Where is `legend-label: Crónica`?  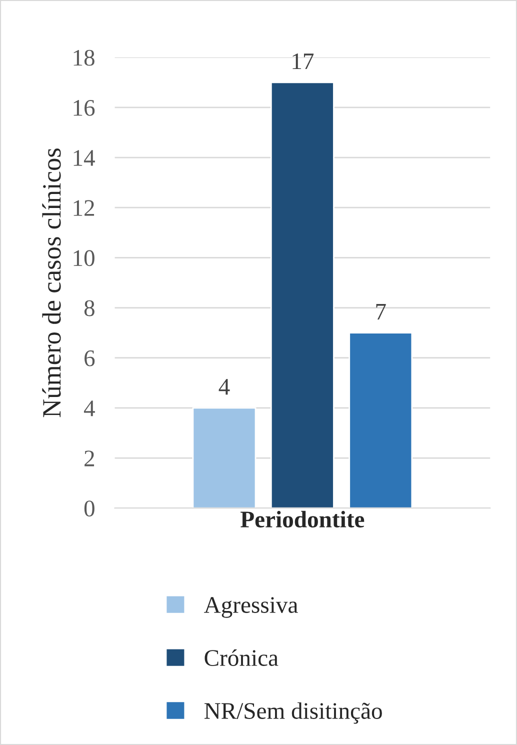 legend-label: Crónica is located at coordinates (241, 657).